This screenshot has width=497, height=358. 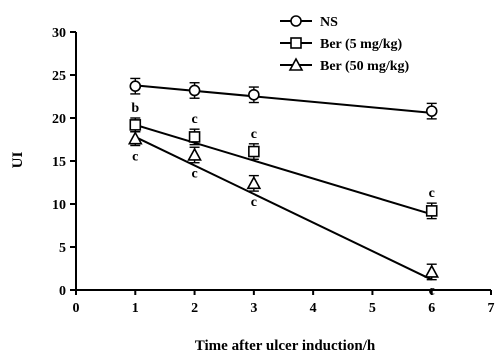 I want to click on y-tick-label: 30, so click(x=59, y=33).